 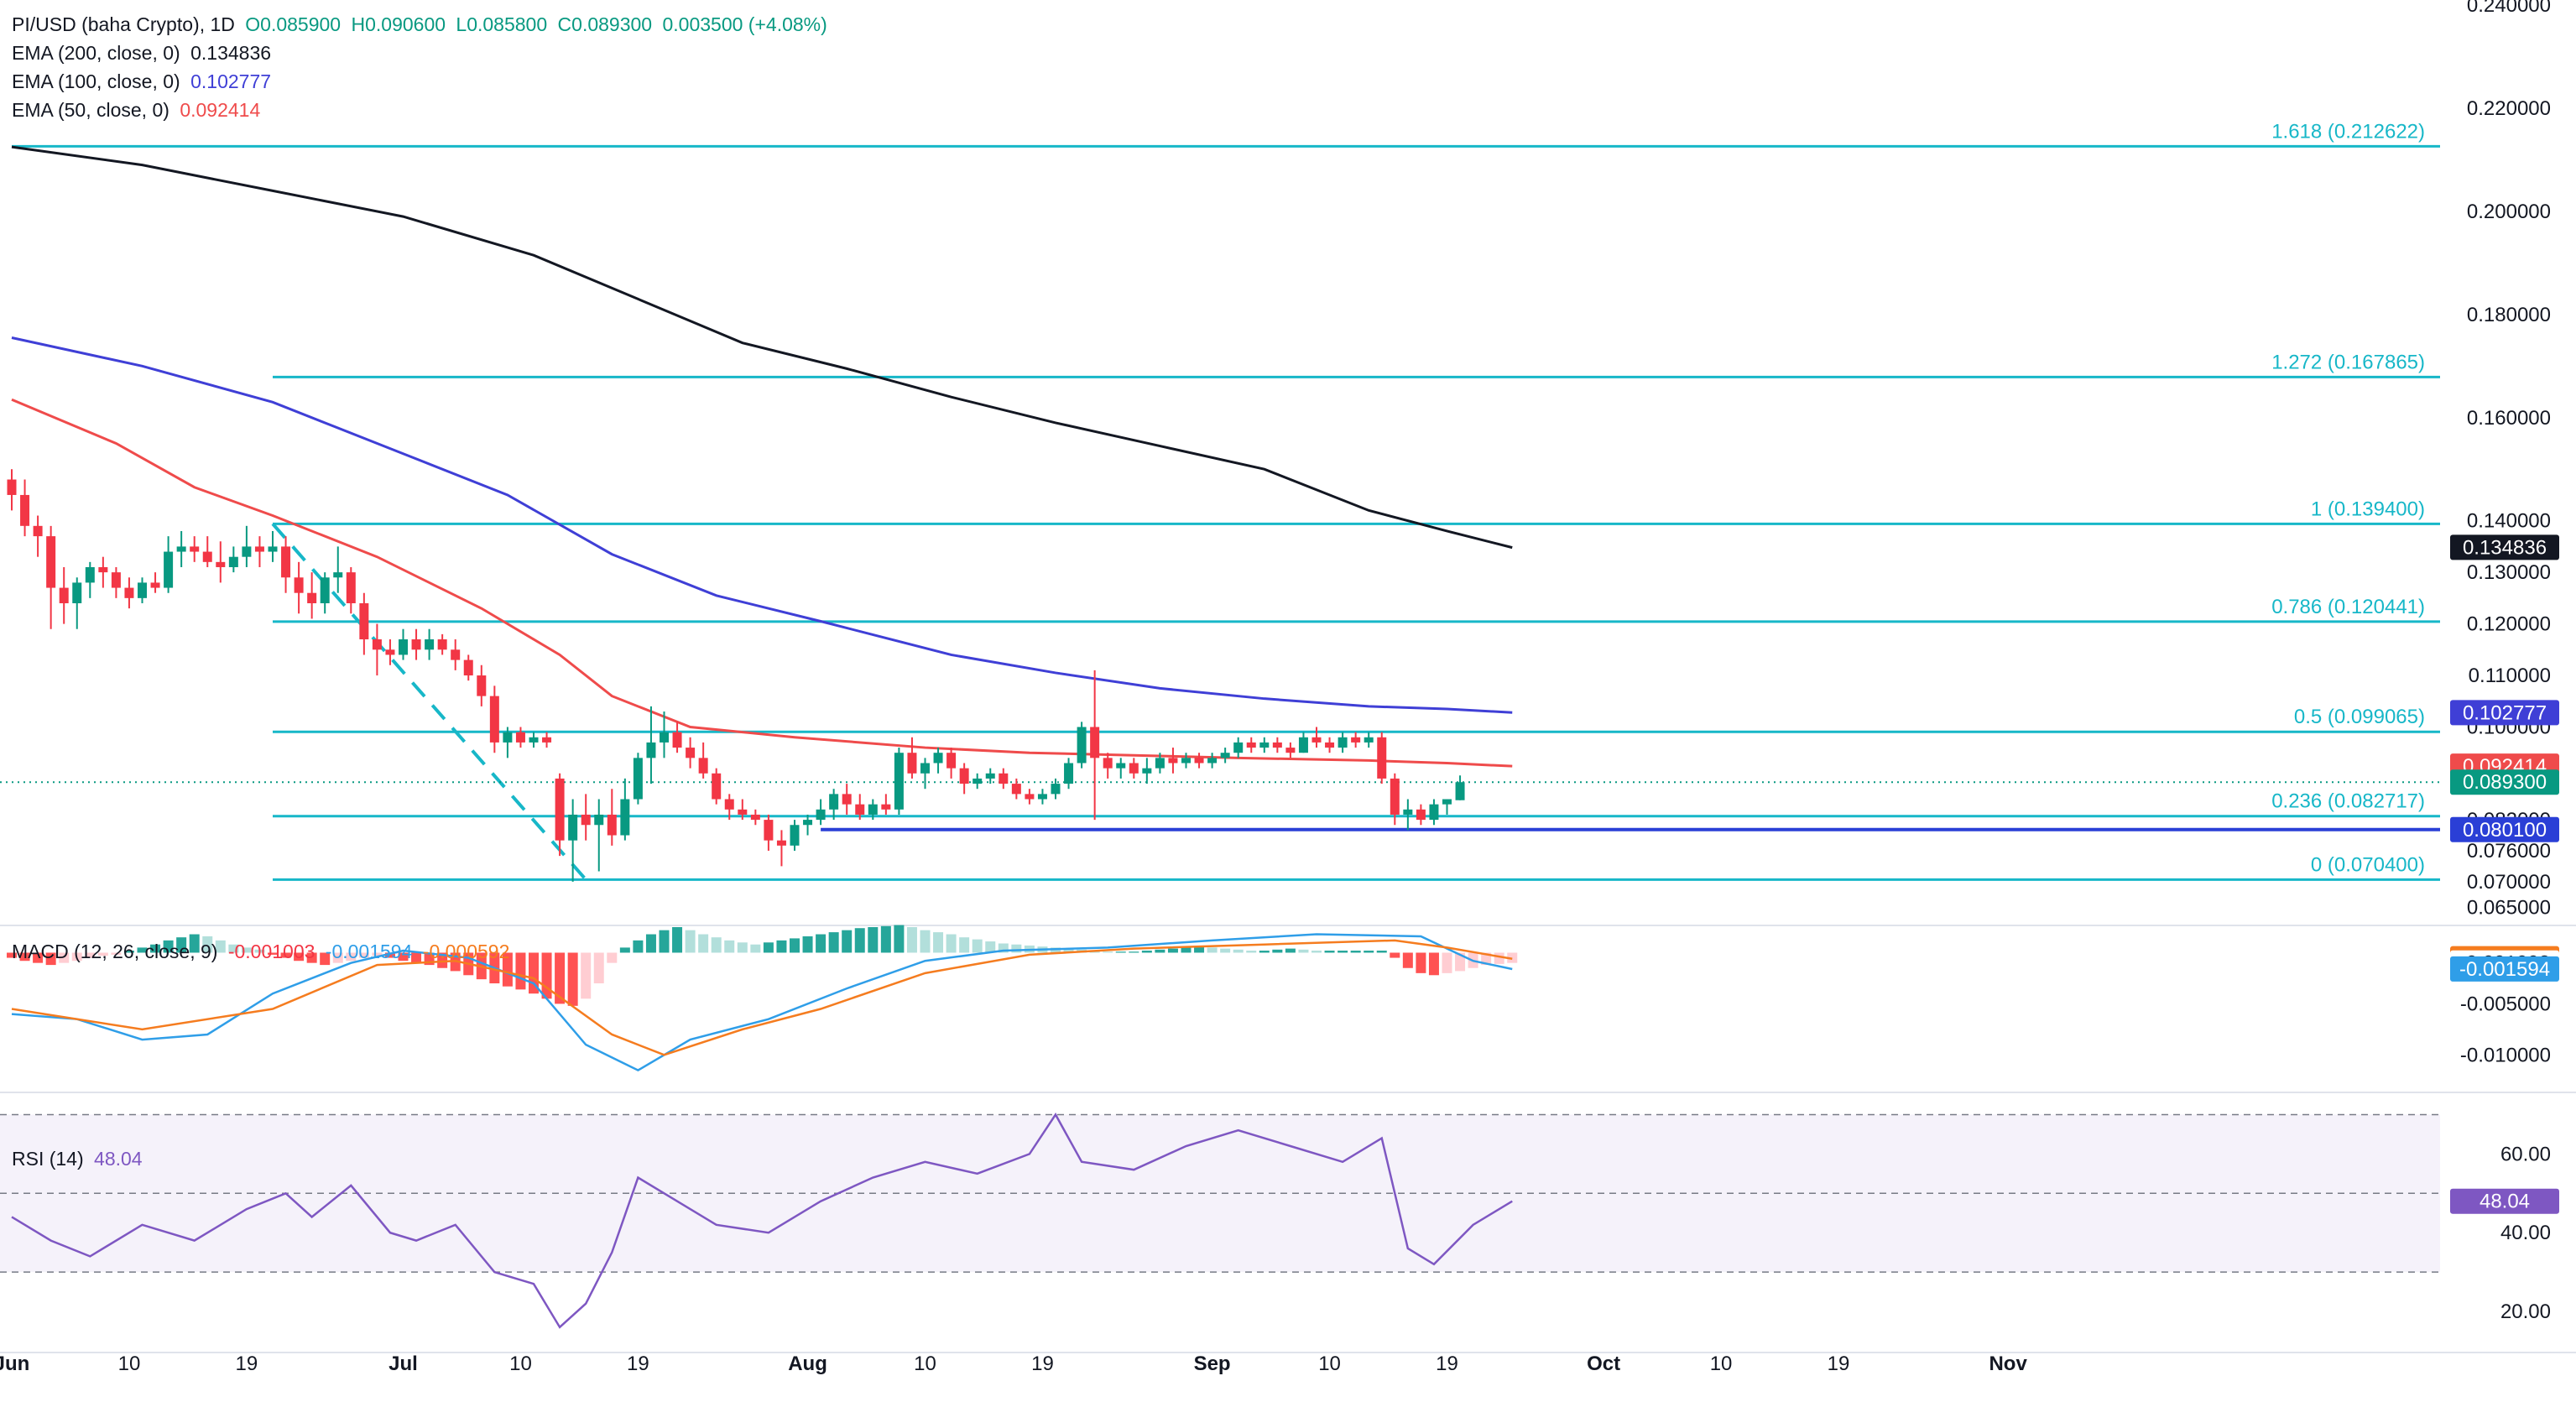 I want to click on macd-hist-value: -0.001003, so click(x=271, y=951).